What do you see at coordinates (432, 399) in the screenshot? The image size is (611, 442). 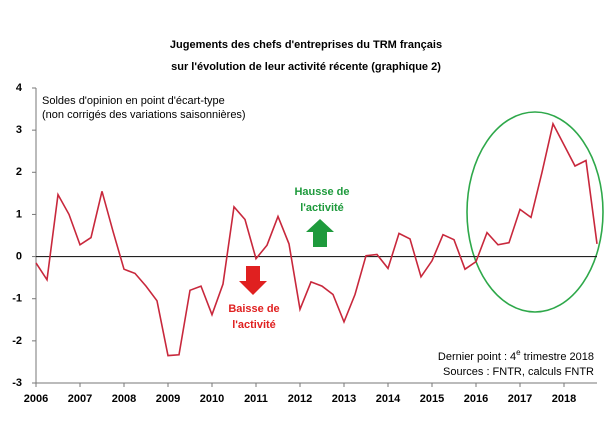 I see `x-tick-label: 2015` at bounding box center [432, 399].